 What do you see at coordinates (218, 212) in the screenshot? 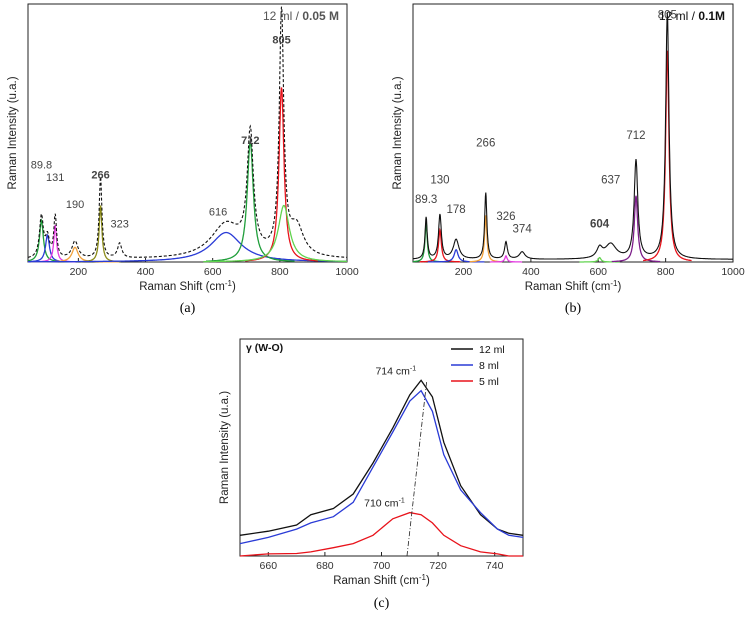
I see `peak-label: 616` at bounding box center [218, 212].